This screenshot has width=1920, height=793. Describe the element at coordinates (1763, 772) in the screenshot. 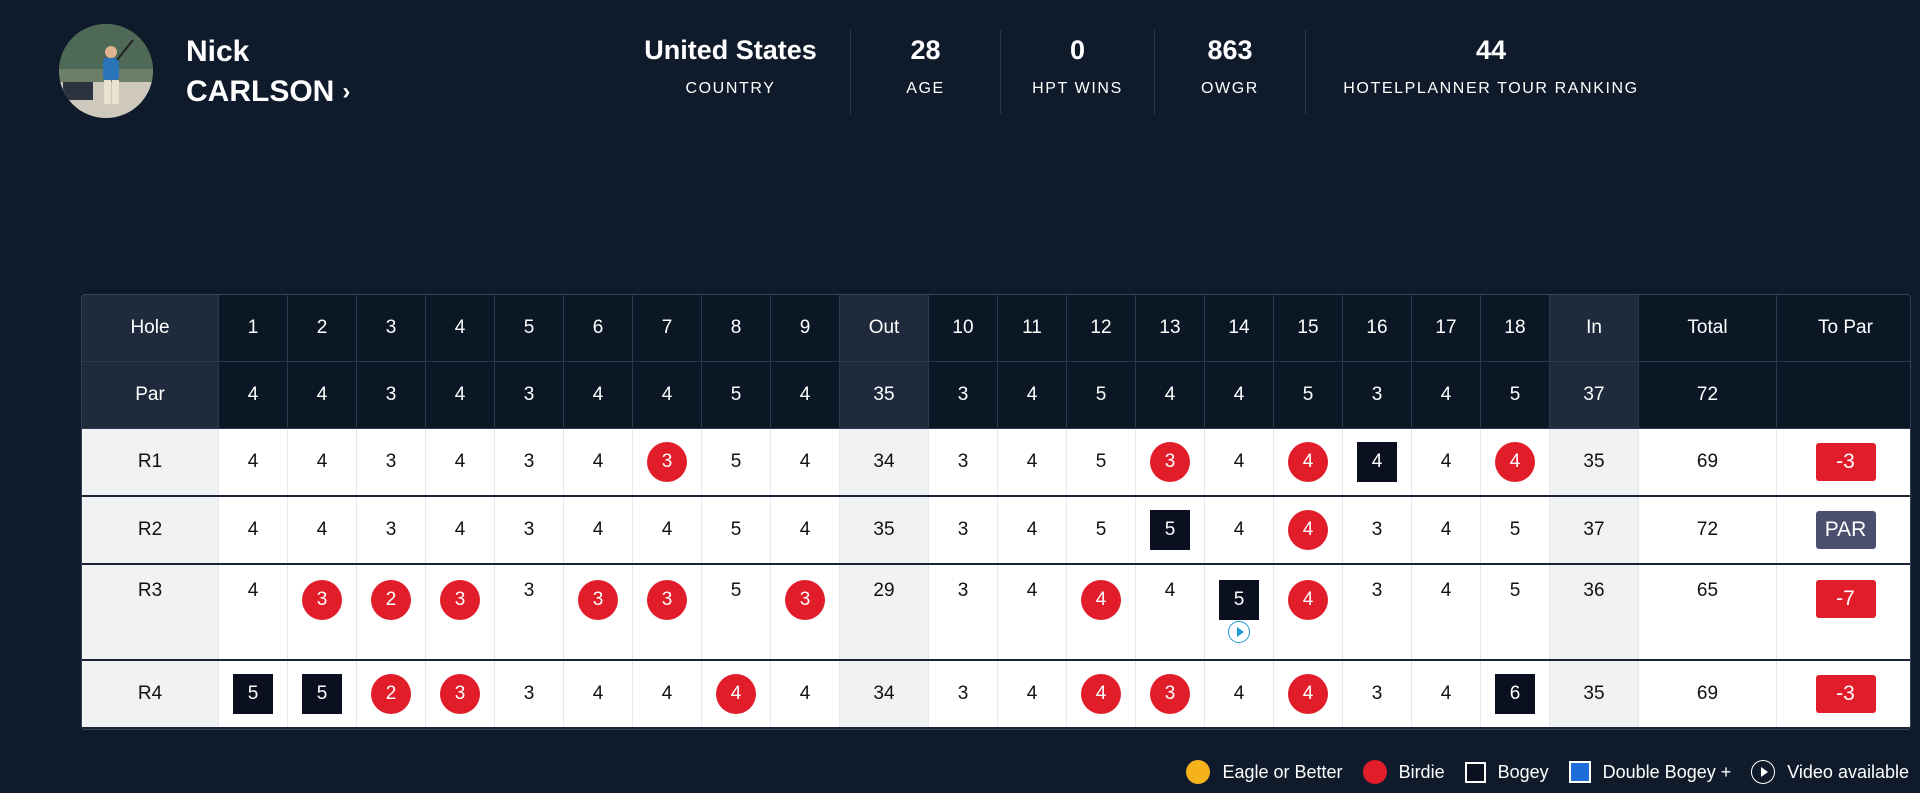

I see `play-circle-icon` at that location.